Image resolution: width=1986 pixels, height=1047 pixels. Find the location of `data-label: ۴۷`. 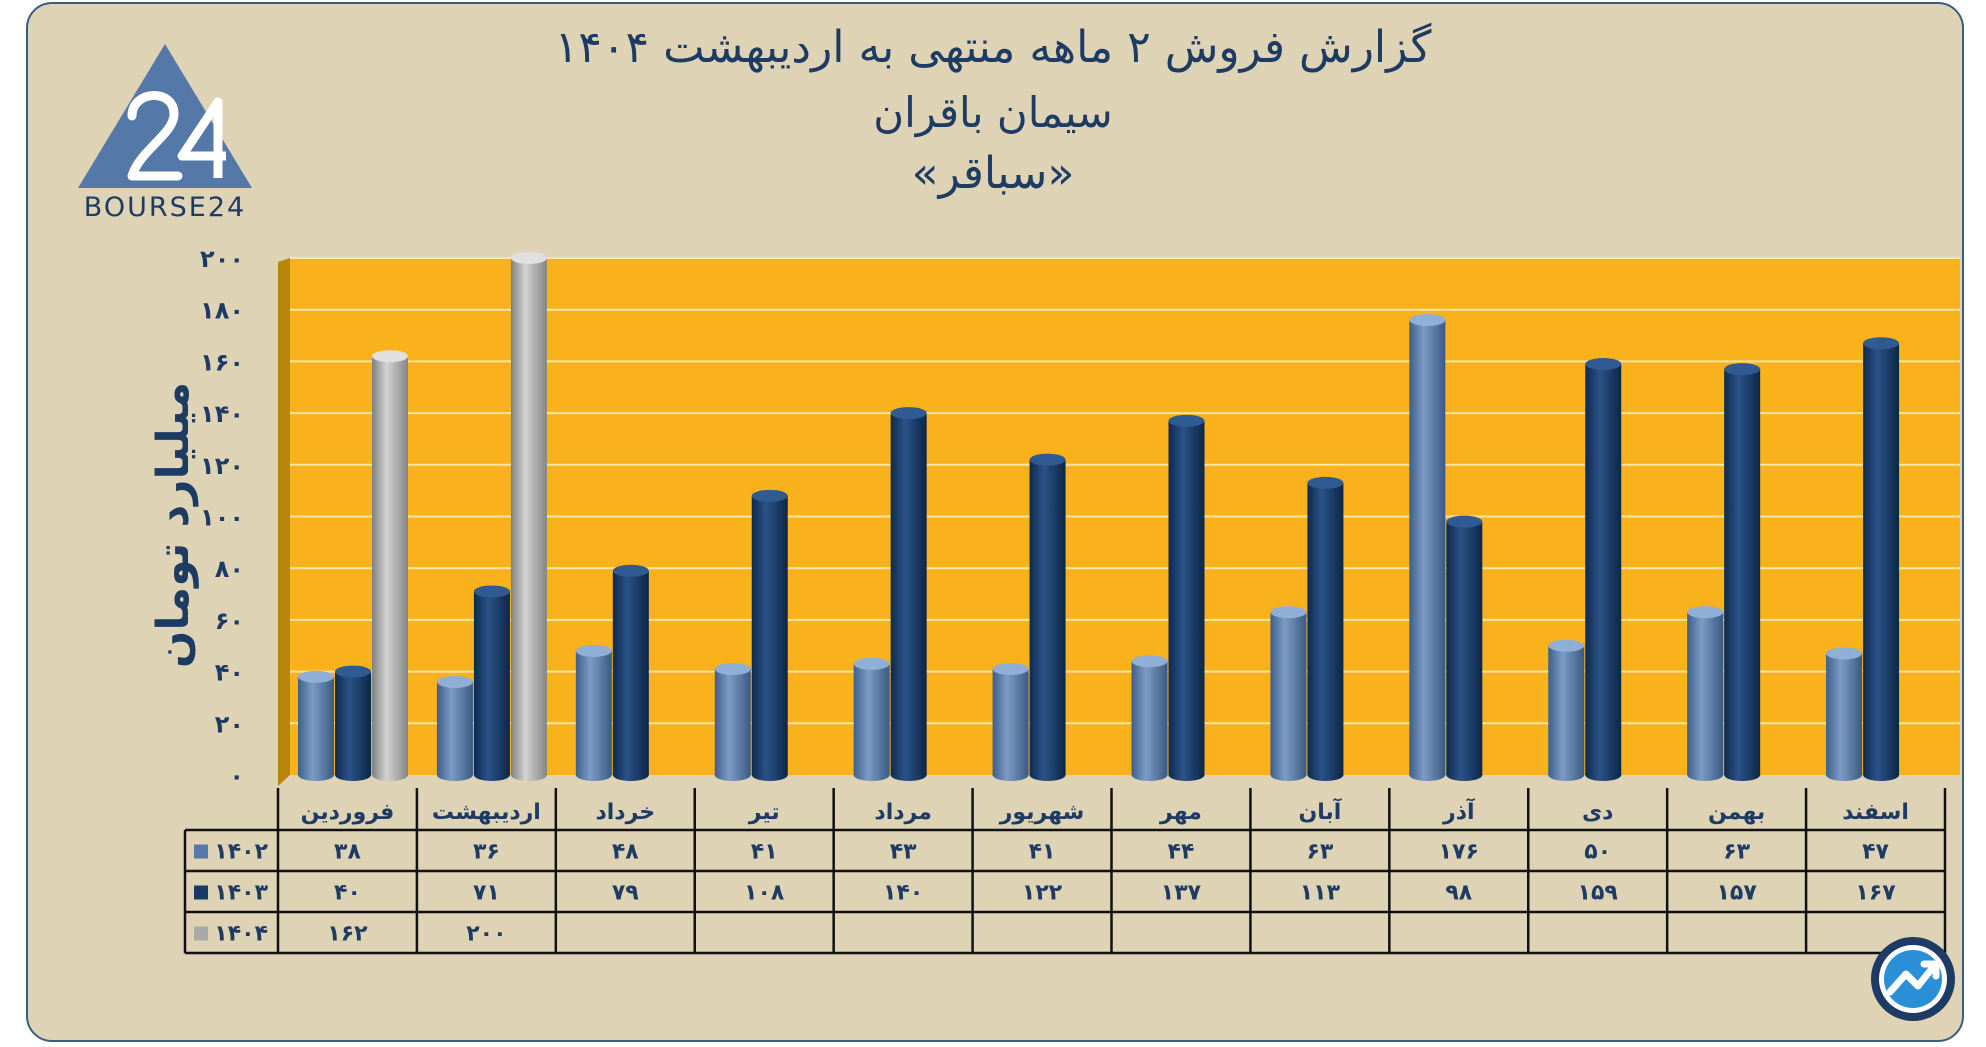

data-label: ۴۷ is located at coordinates (1875, 852).